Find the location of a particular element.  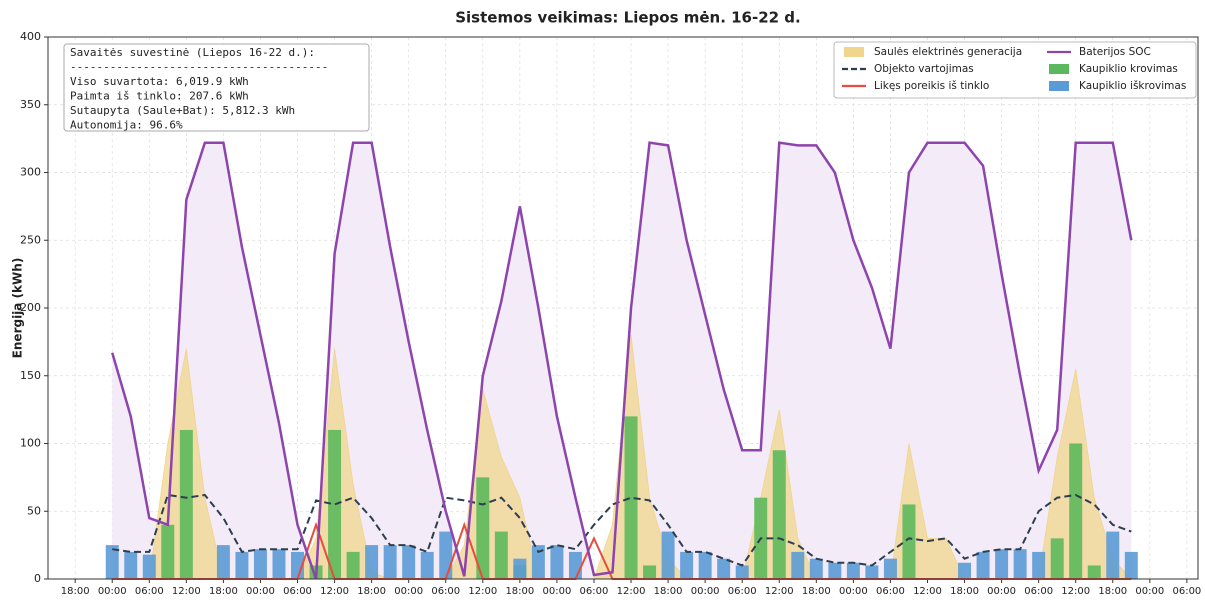

legend-label: Objekto vartojimas is located at coordinates (924, 69).